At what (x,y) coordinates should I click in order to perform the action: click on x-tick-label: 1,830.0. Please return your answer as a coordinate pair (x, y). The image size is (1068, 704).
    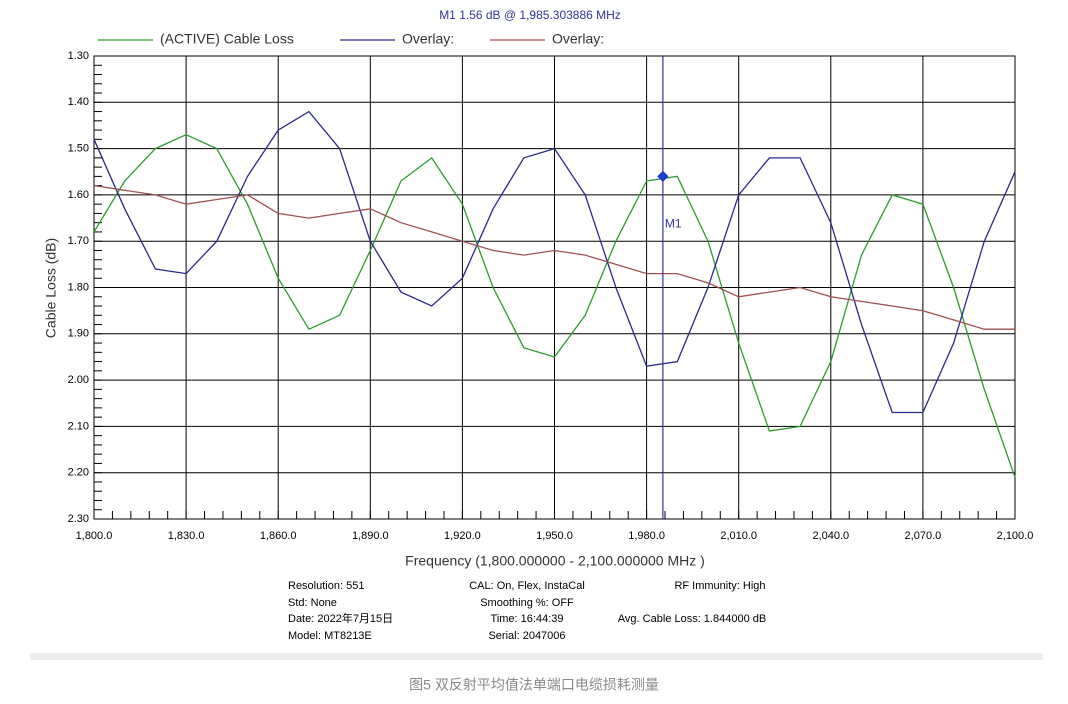
    Looking at the image, I should click on (186, 536).